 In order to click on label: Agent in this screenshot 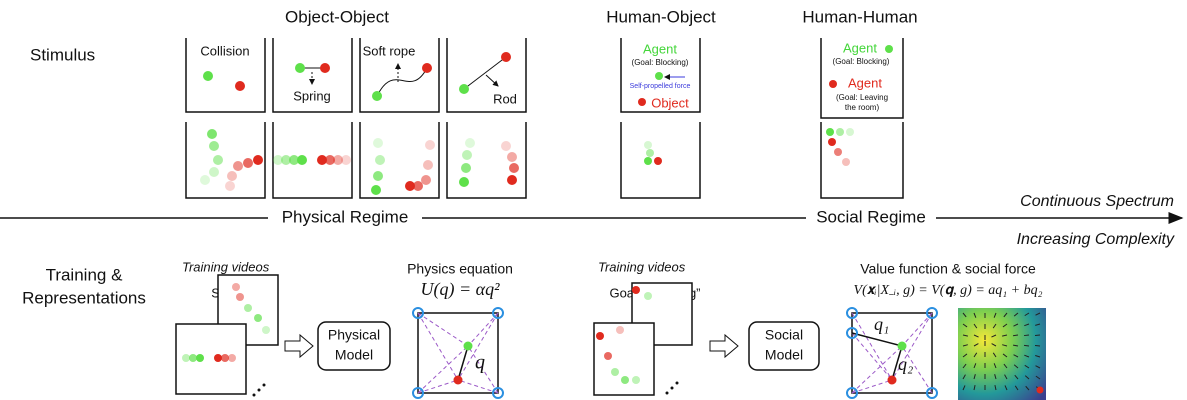, I will do `click(865, 82)`.